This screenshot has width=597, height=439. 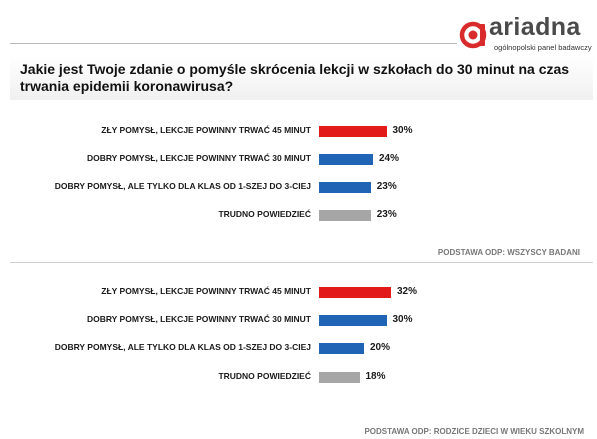 What do you see at coordinates (301, 262) in the screenshot?
I see `panel-divider` at bounding box center [301, 262].